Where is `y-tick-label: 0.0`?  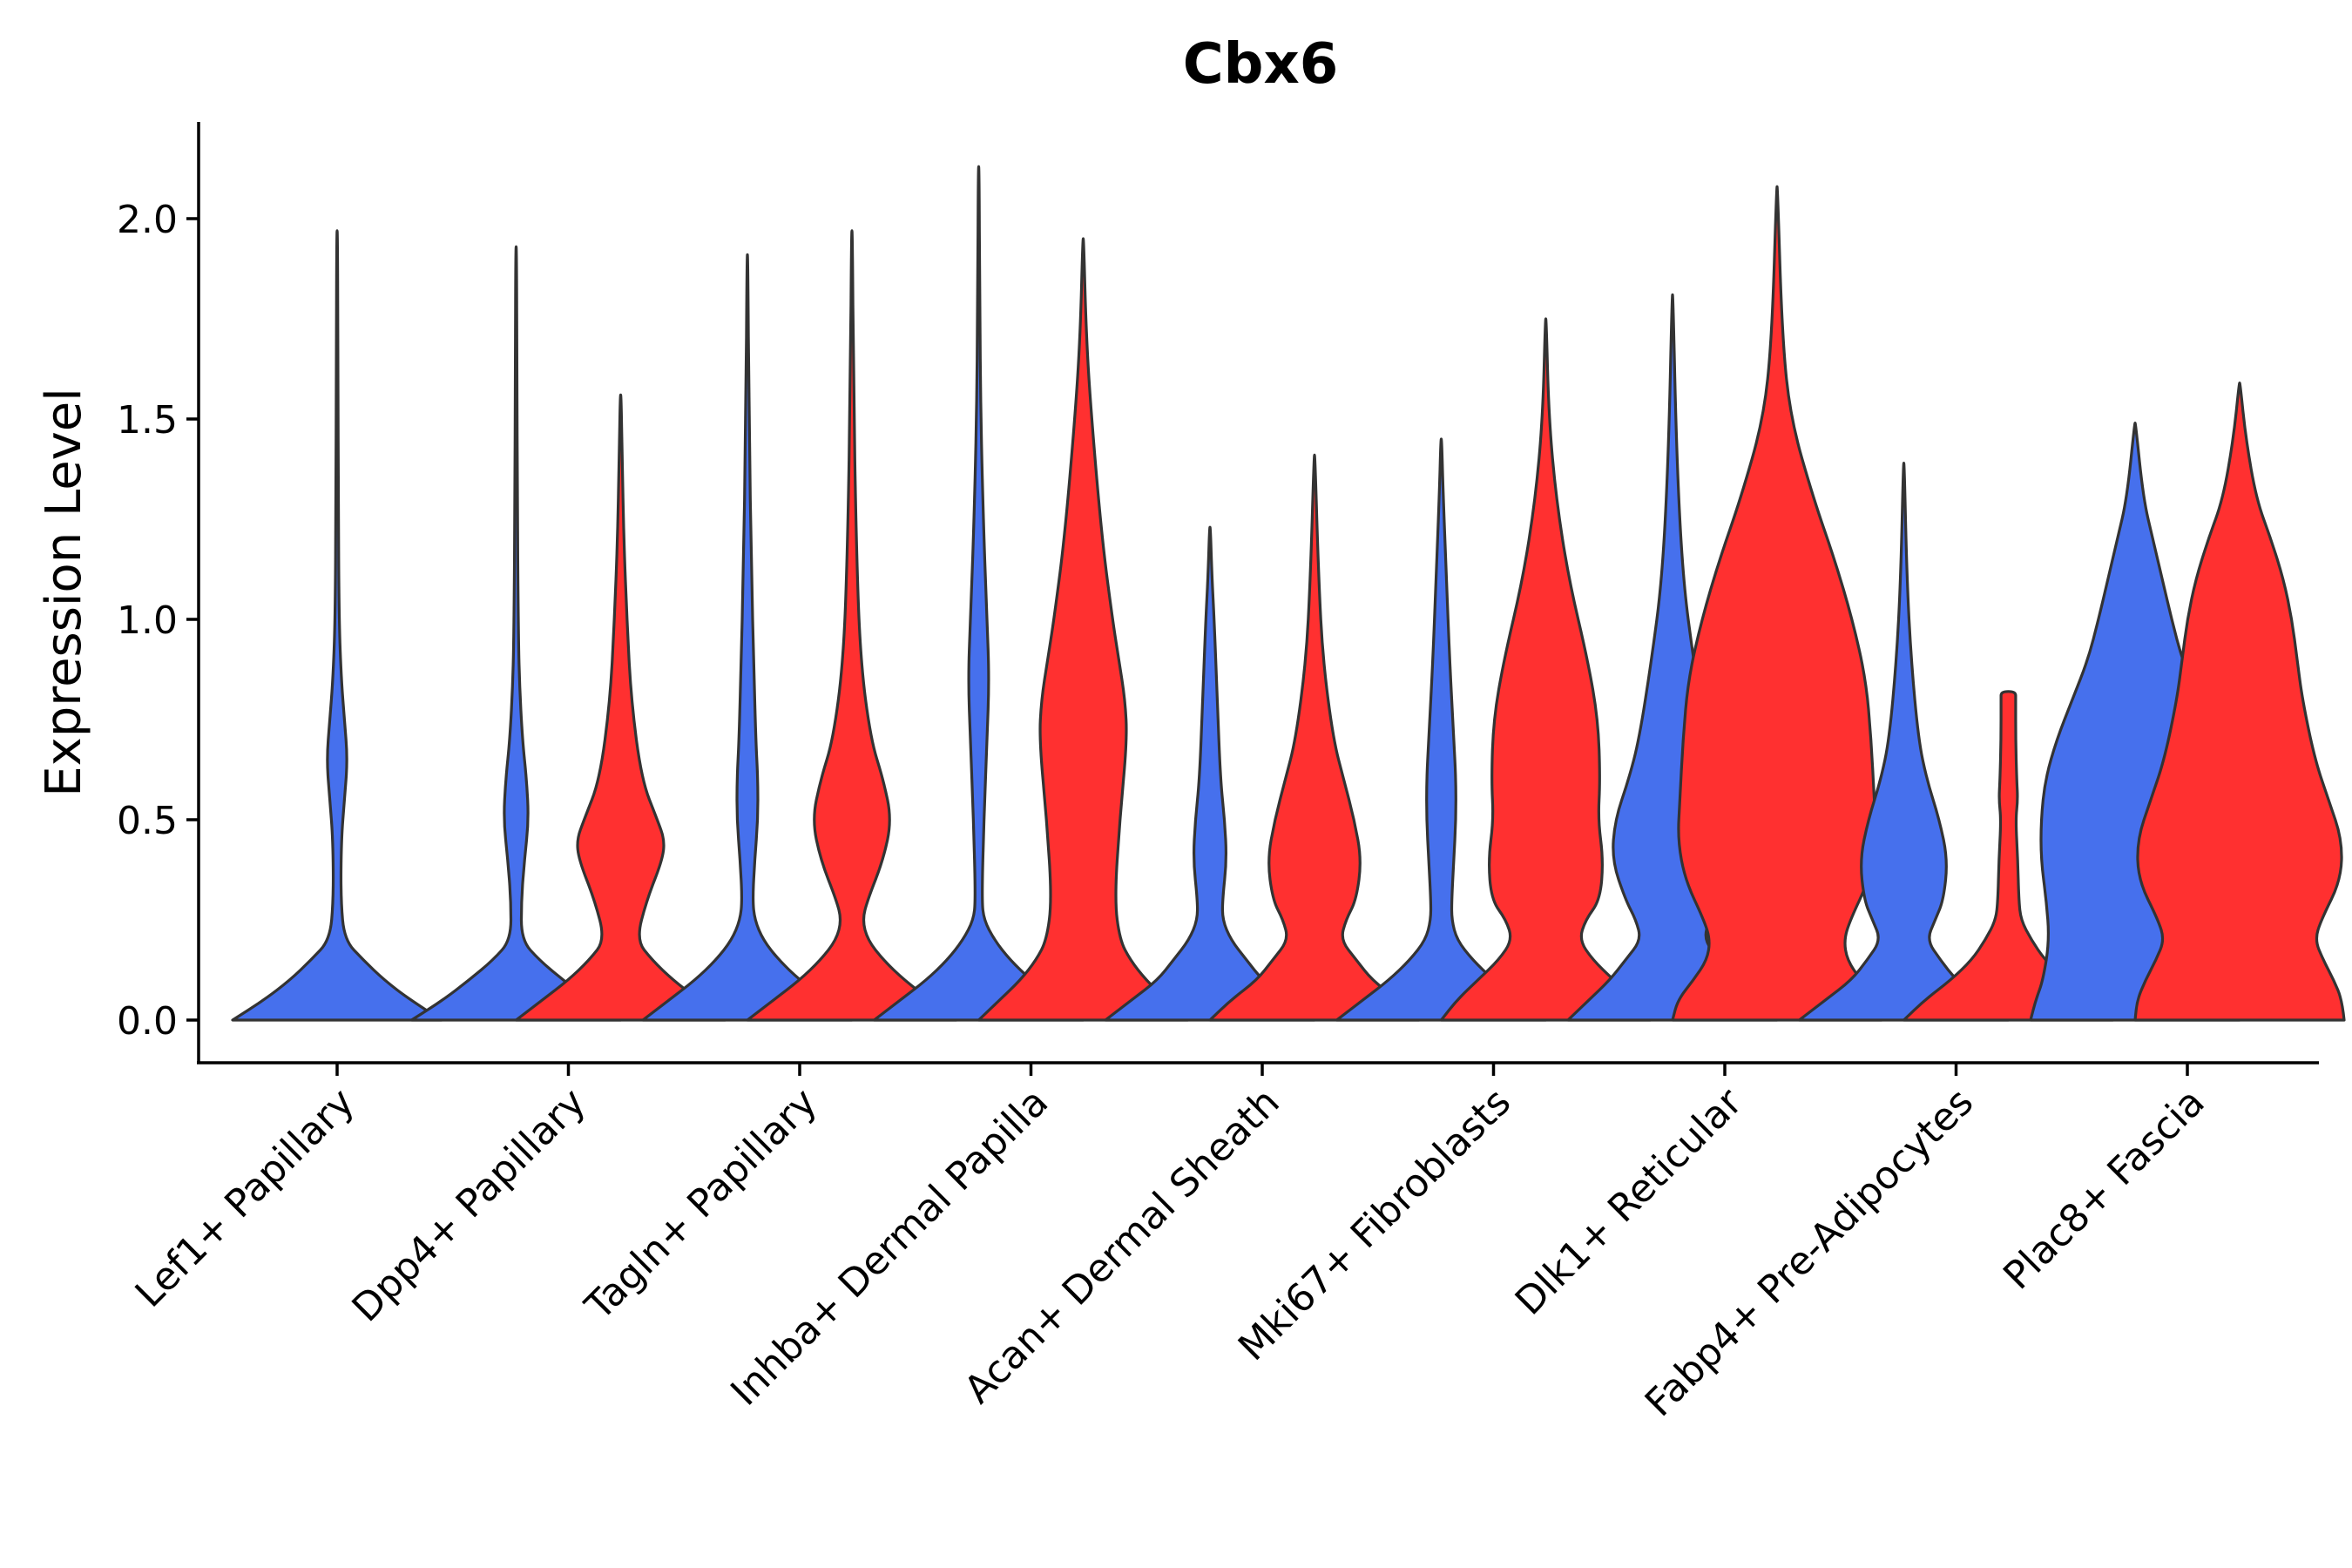
y-tick-label: 0.0 is located at coordinates (147, 1022).